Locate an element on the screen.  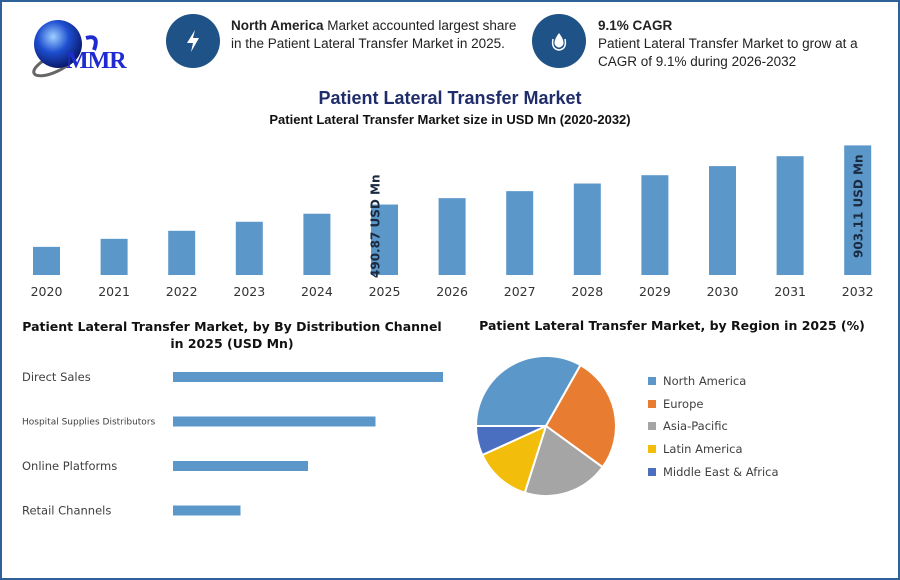
info-card-2-icon-circle is located at coordinates (559, 41).